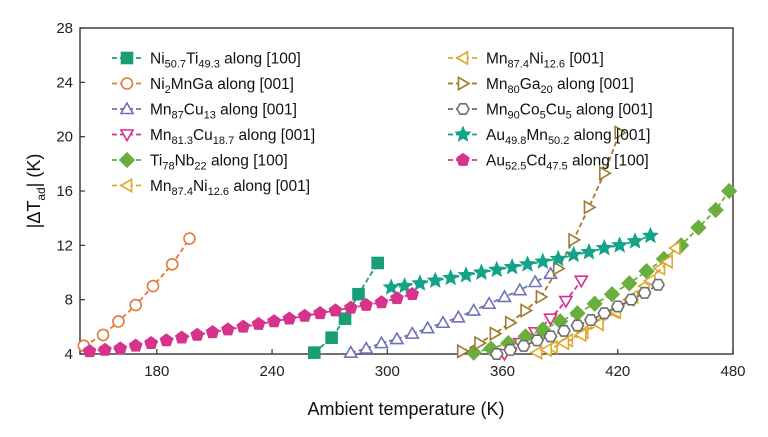 This screenshot has height=437, width=768. What do you see at coordinates (206, 61) in the screenshot?
I see `legend-item-ni50-7ti49-3-along-100: Ni50.7Ti49.3 along [100]` at bounding box center [206, 61].